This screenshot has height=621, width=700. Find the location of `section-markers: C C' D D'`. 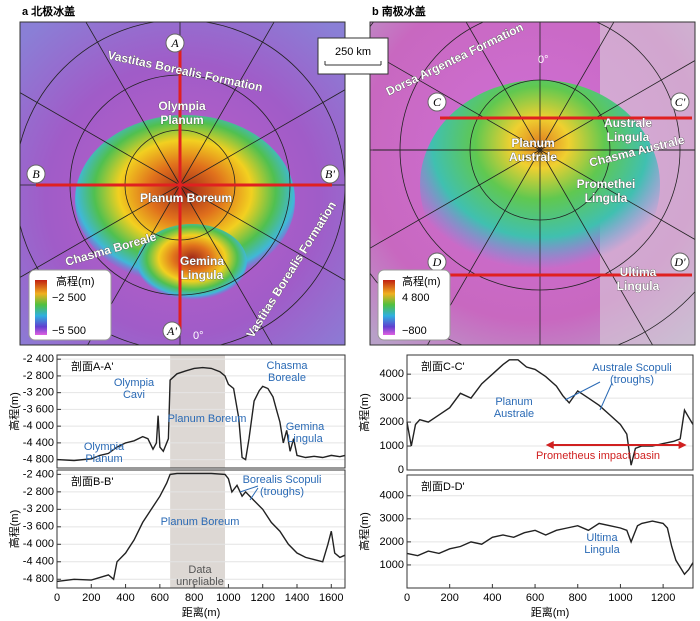

section-markers: C C' D D' is located at coordinates (558, 182).